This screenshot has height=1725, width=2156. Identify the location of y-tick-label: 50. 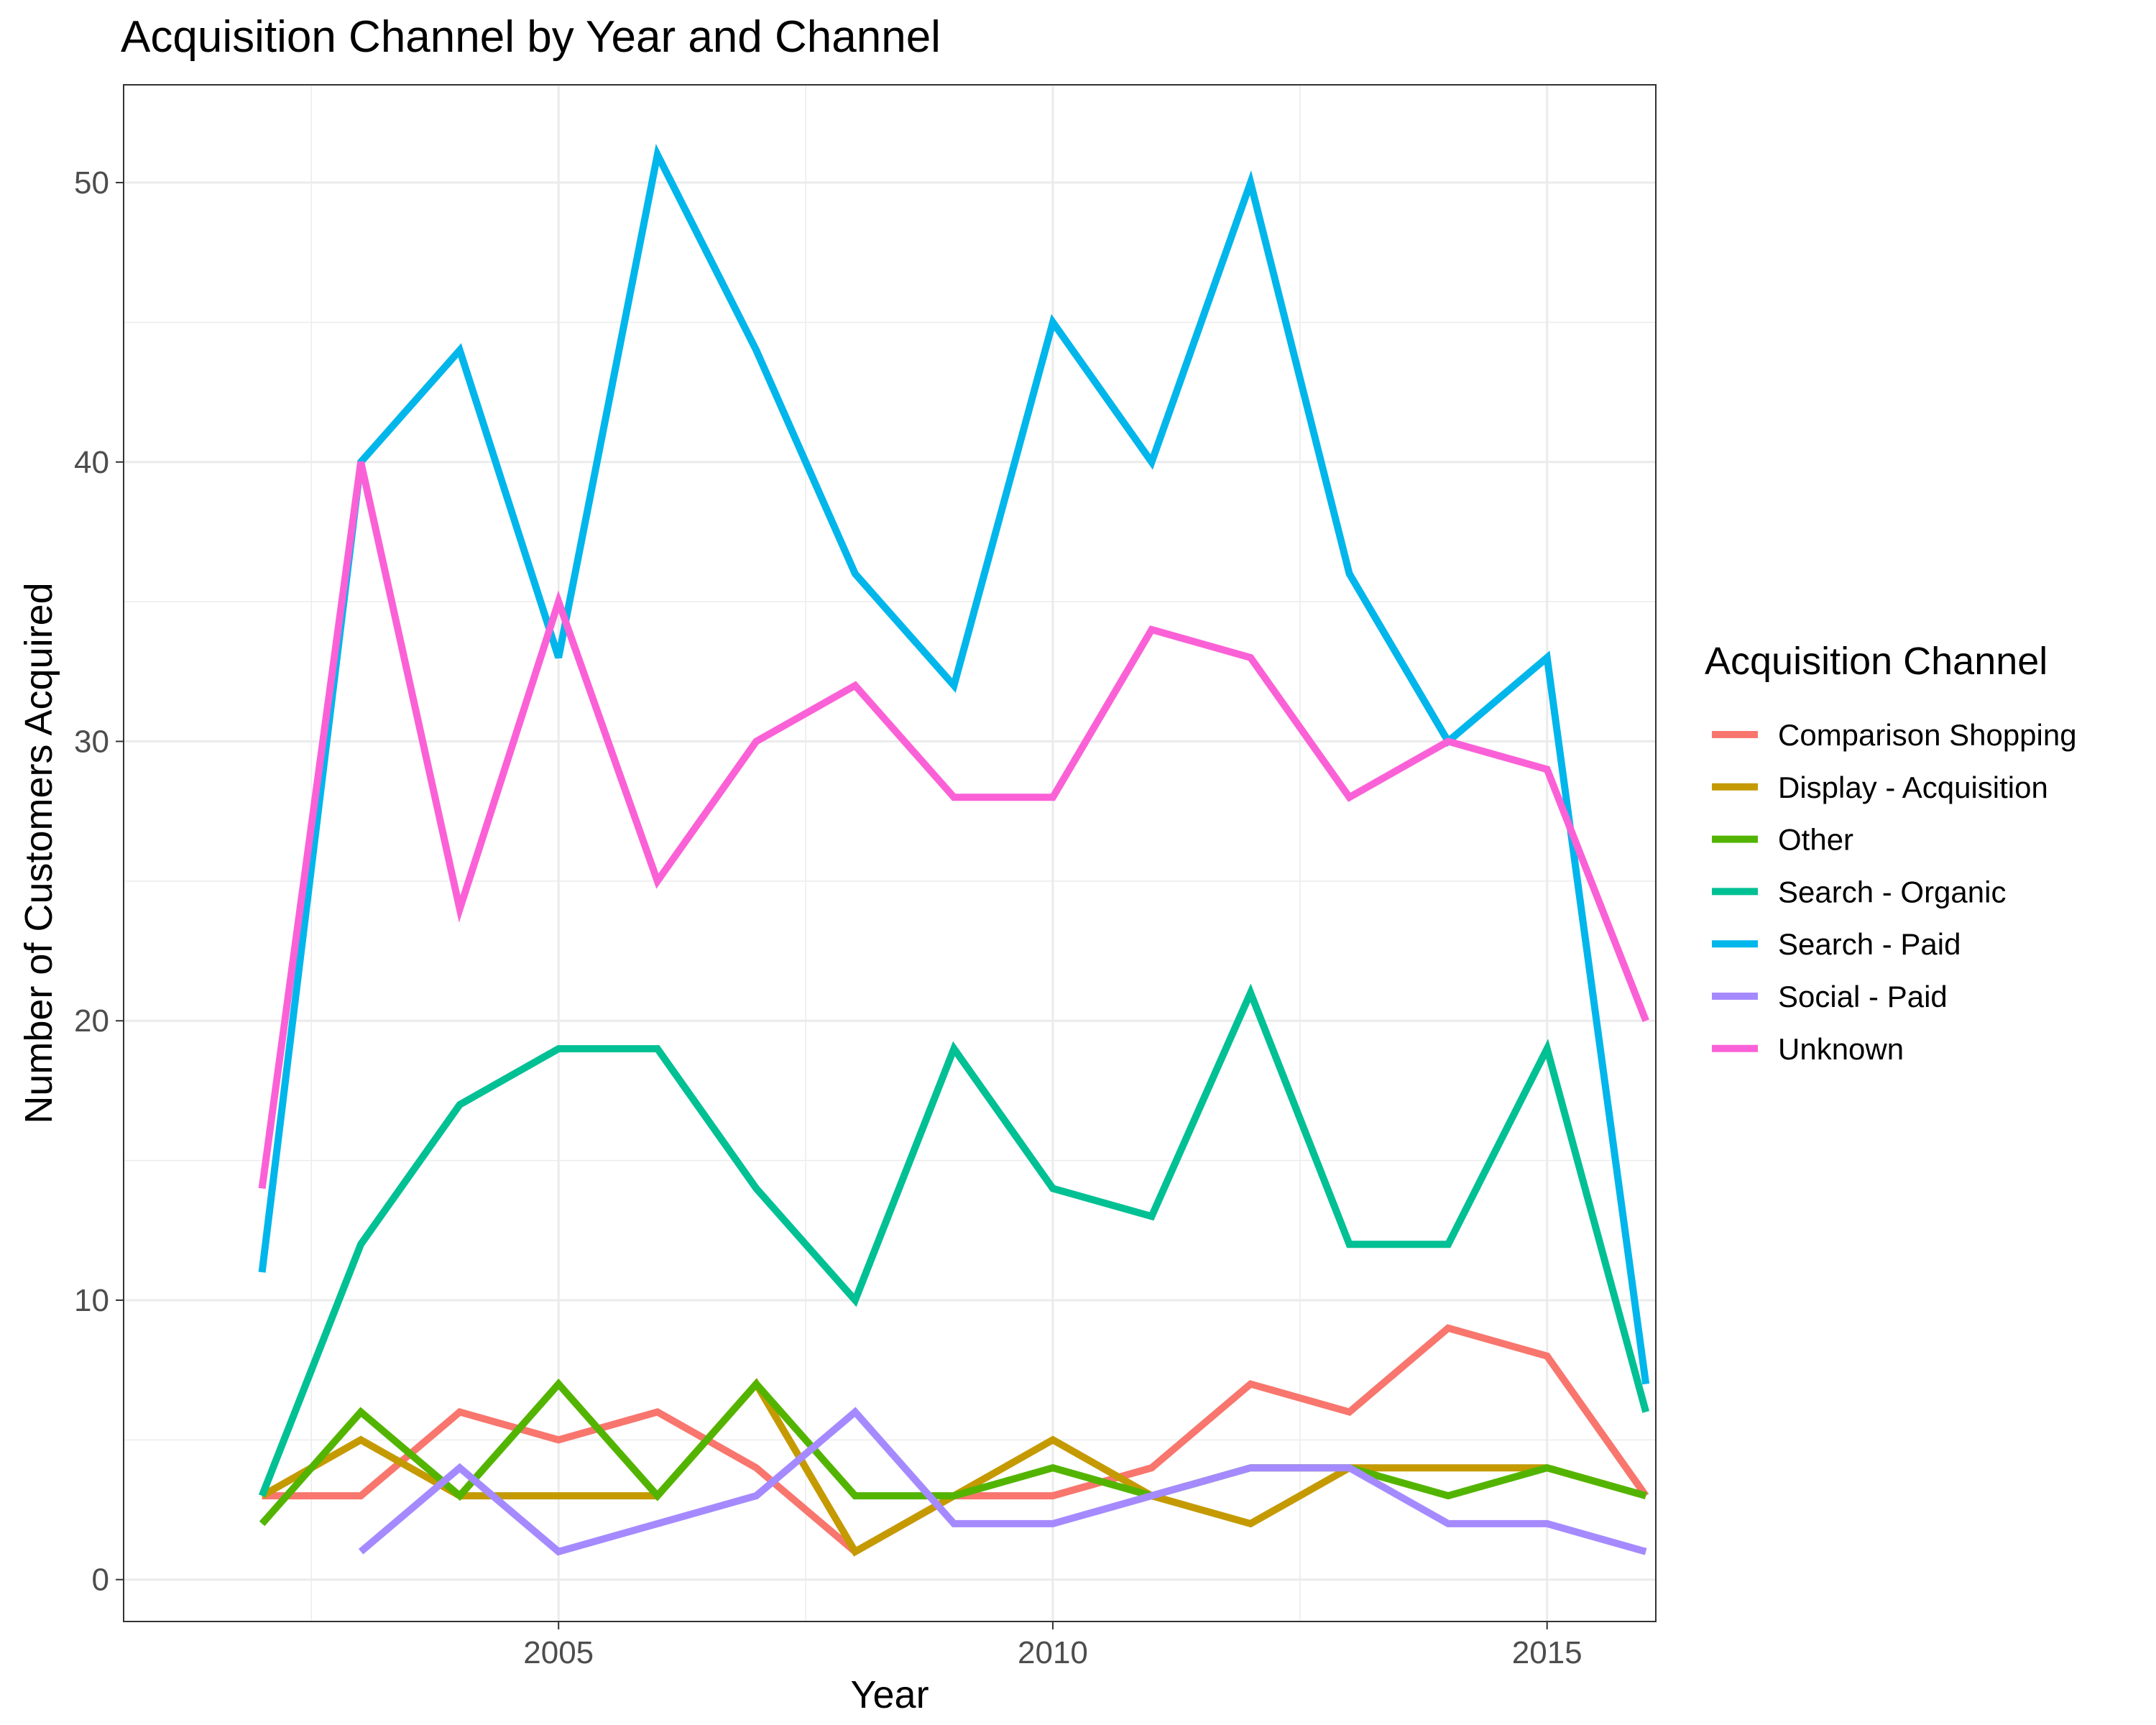
(91, 183).